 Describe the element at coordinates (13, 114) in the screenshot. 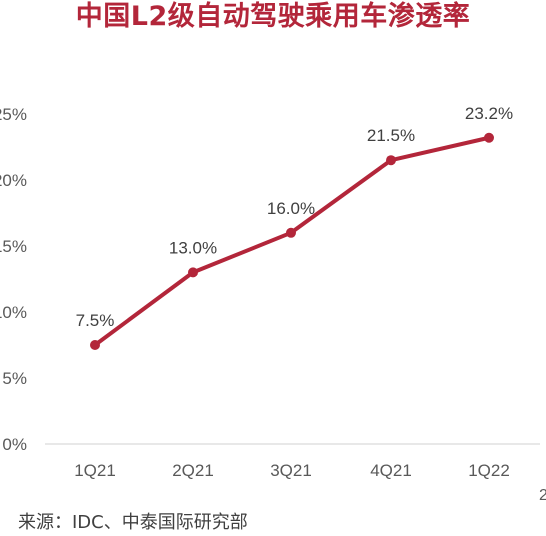

I see `y-tick-label: 25%` at that location.